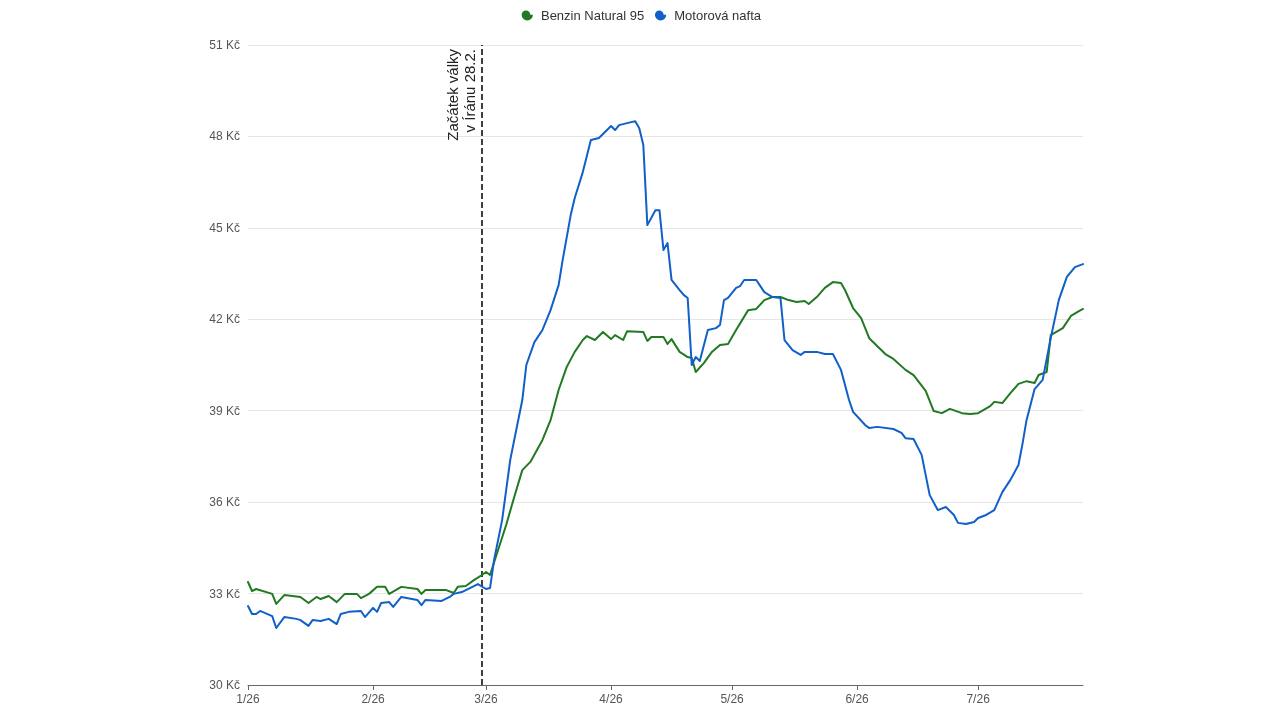 The height and width of the screenshot is (720, 1280). Describe the element at coordinates (460, 94) in the screenshot. I see `ref-line-label: Začátek války v Íránu 28.2.` at that location.